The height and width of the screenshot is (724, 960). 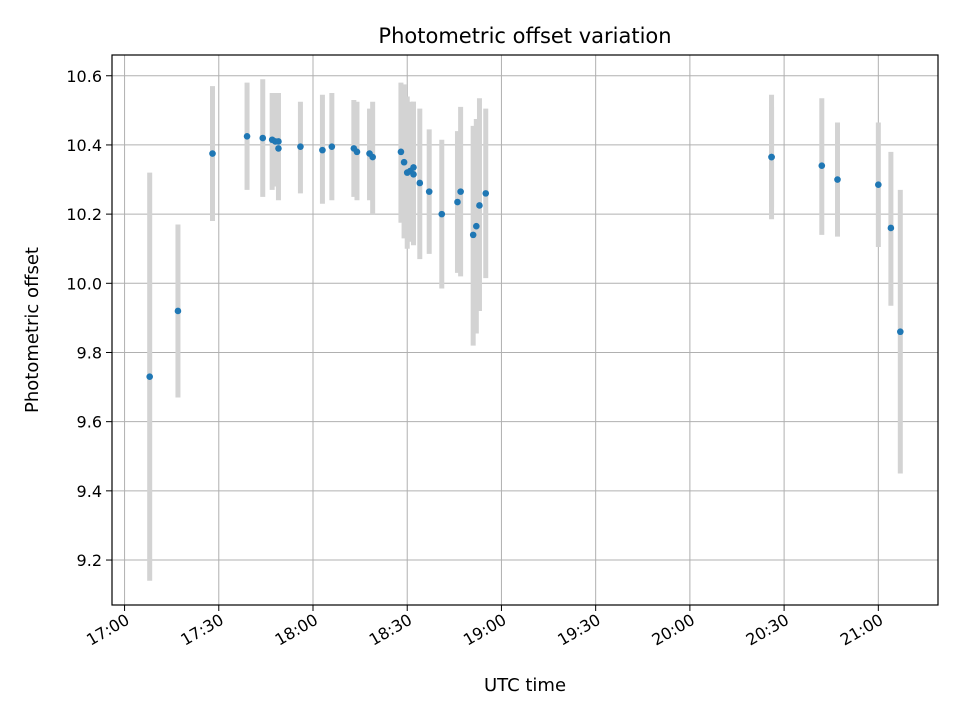 What do you see at coordinates (89, 491) in the screenshot?
I see `y-tick-label: 9.4` at bounding box center [89, 491].